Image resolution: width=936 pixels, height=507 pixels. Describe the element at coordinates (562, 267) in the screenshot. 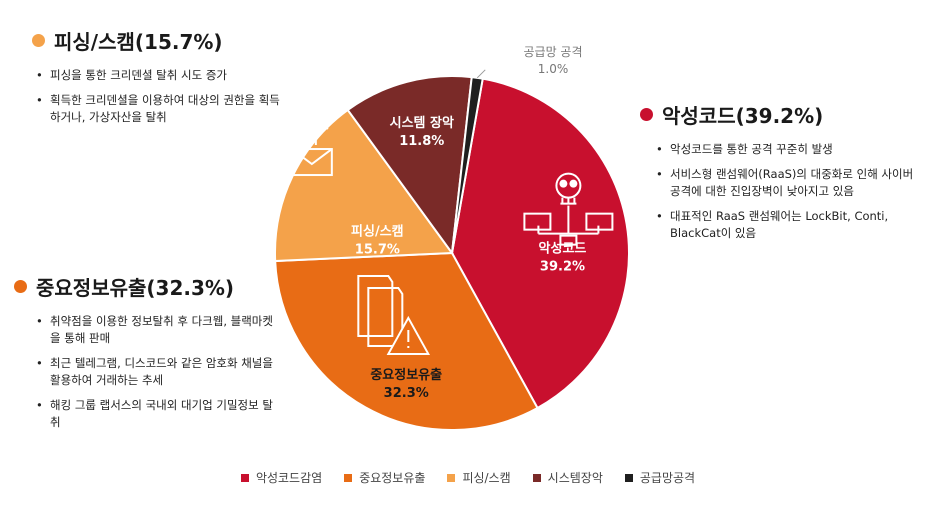

I see `slice-value: 39.2%` at that location.